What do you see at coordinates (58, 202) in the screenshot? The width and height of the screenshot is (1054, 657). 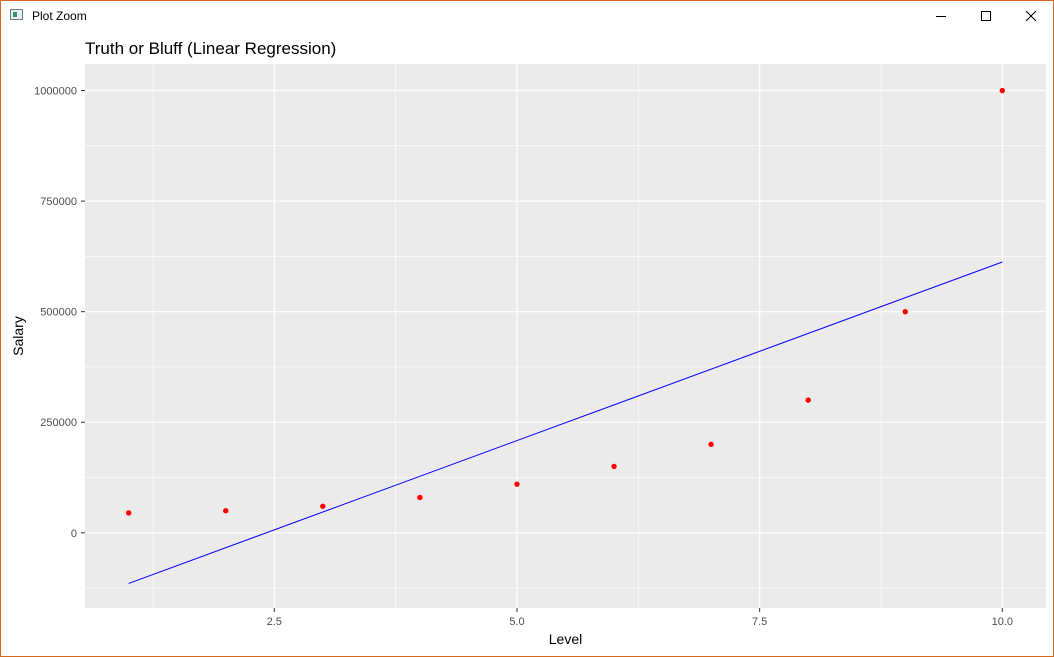 I see `y-tick-label: 750000` at bounding box center [58, 202].